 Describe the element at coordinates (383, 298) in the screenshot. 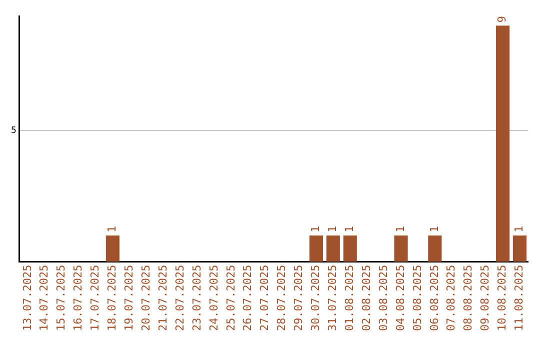

I see `x-tick-label: 03.08.2025` at that location.